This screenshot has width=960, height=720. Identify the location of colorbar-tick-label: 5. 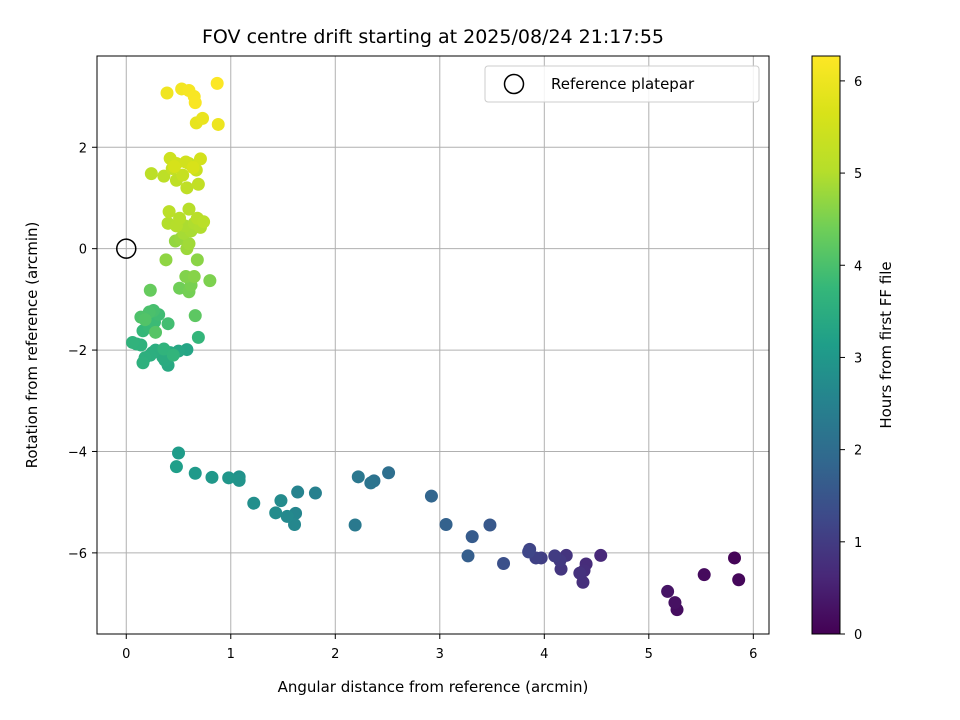
(858, 174).